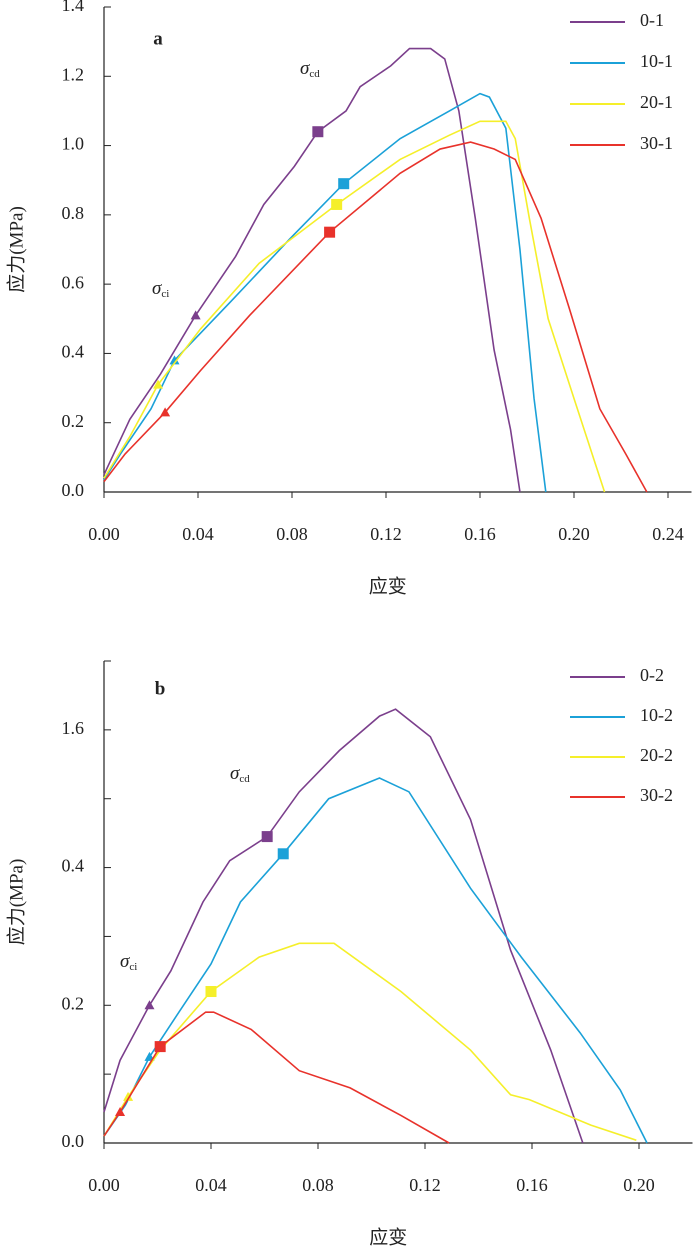  Describe the element at coordinates (73, 7) in the screenshot. I see `y-tick-label: 1.4` at that location.